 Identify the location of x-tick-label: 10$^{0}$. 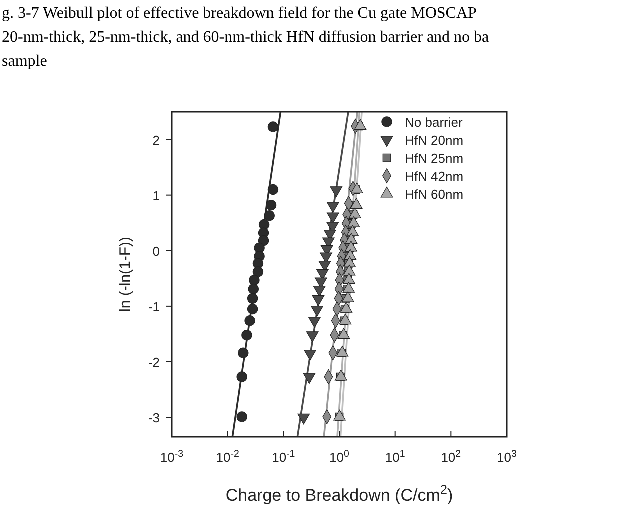
(340, 456).